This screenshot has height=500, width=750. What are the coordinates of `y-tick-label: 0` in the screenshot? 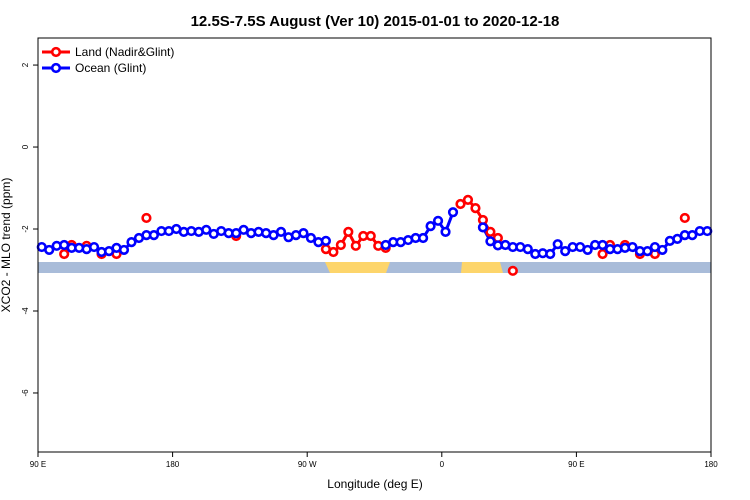 It's located at (25, 146).